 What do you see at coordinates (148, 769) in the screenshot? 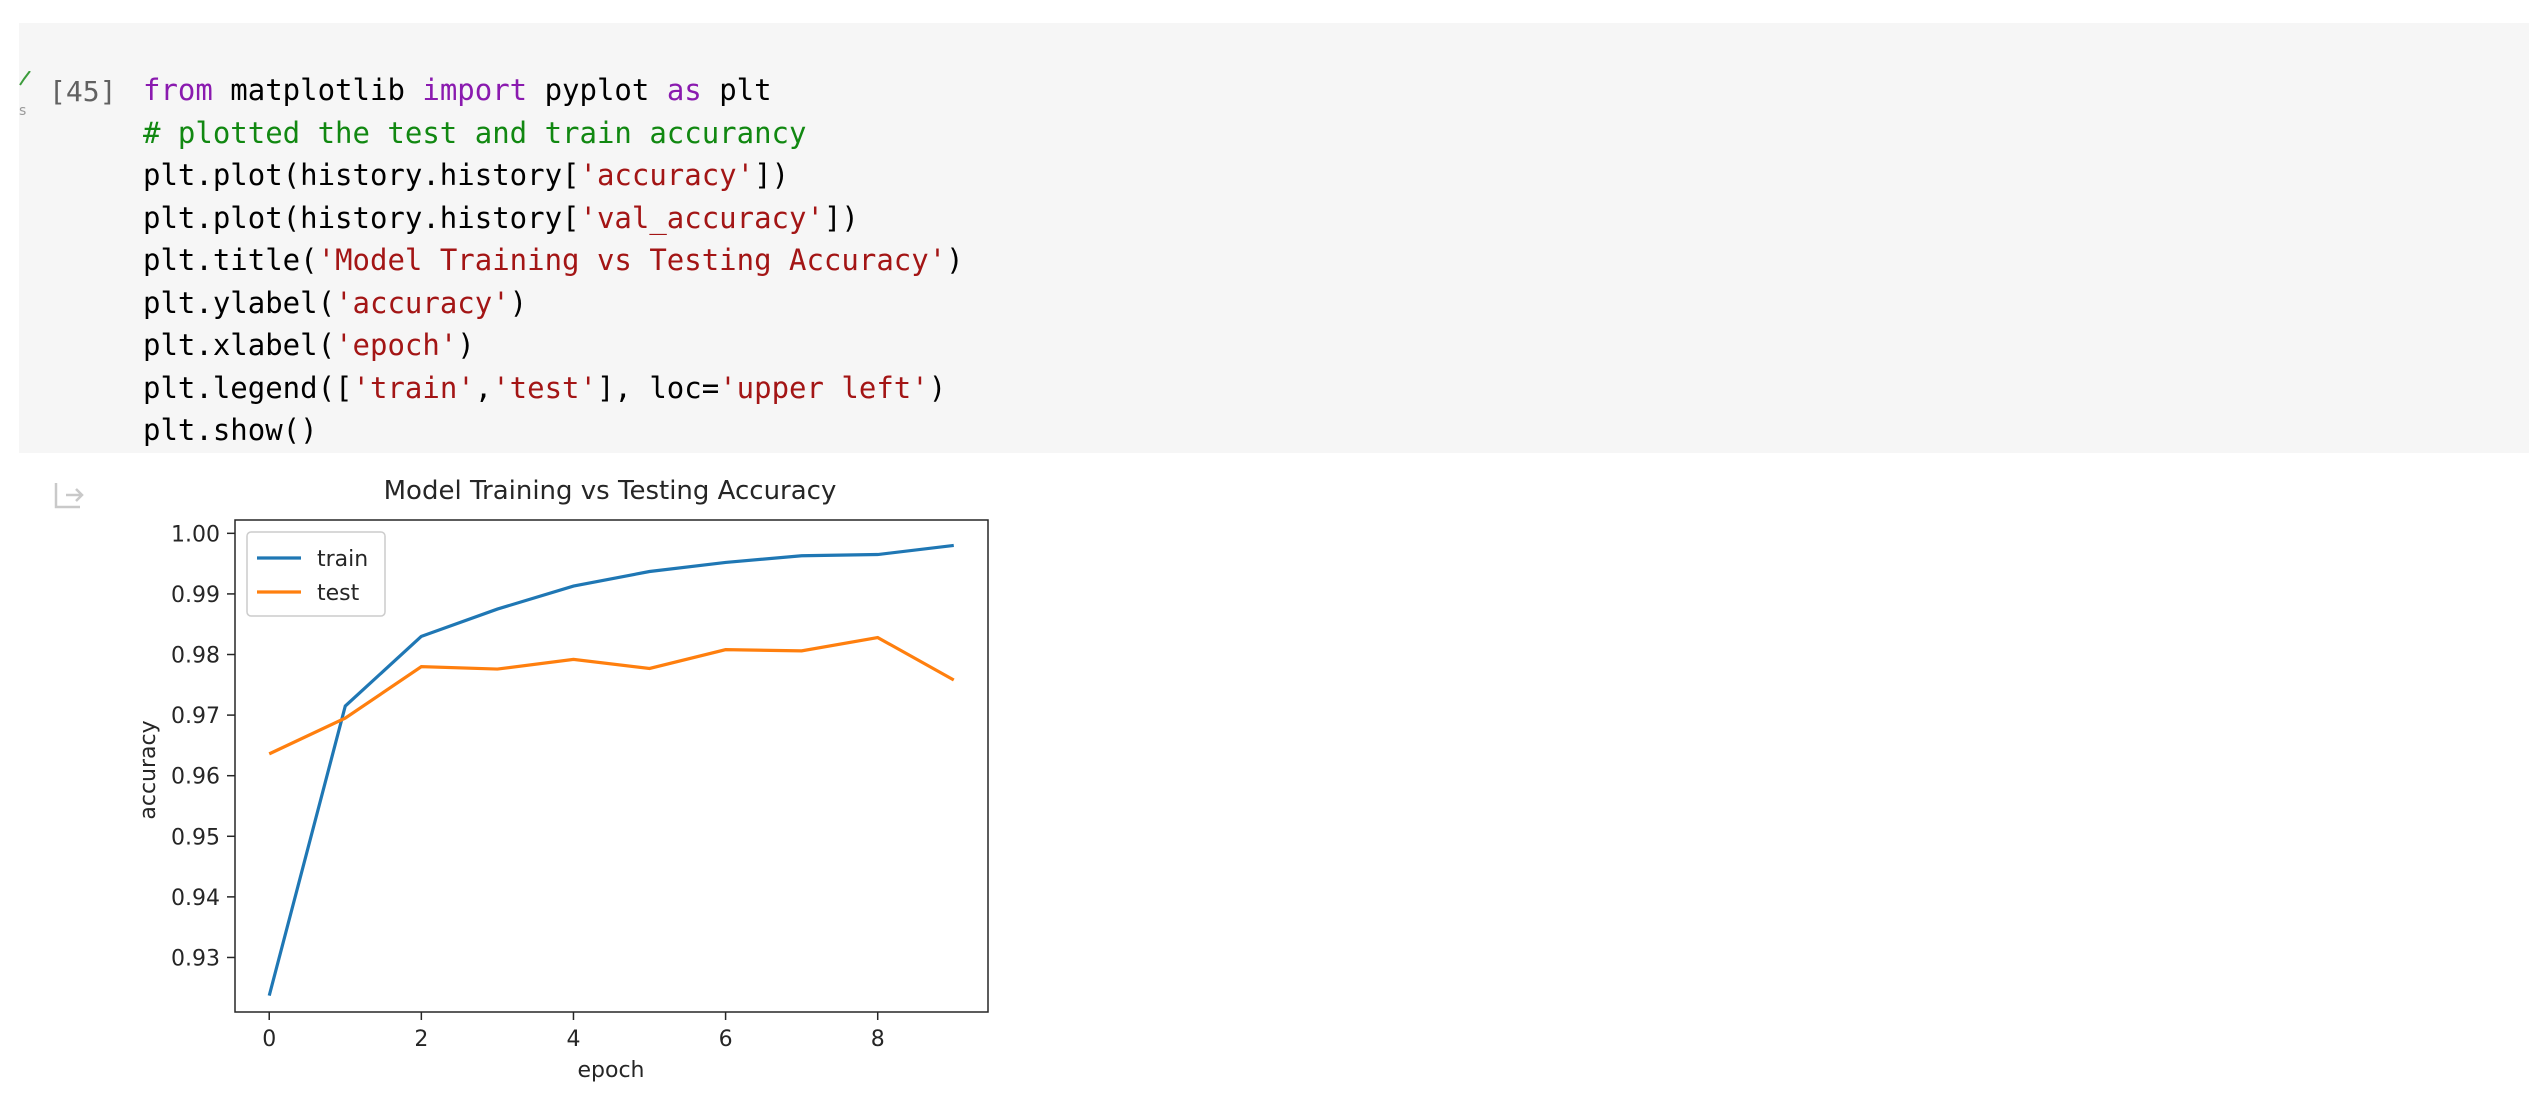
I see `y-axis-label: accuracy` at bounding box center [148, 769].